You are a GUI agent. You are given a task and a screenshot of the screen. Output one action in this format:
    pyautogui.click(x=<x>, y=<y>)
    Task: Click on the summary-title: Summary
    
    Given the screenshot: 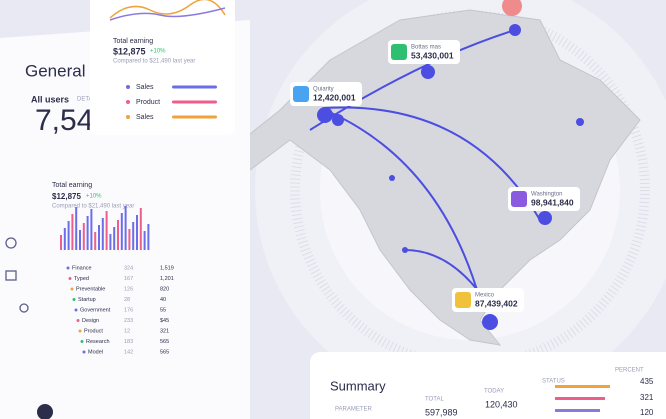 What is the action you would take?
    pyautogui.click(x=358, y=385)
    